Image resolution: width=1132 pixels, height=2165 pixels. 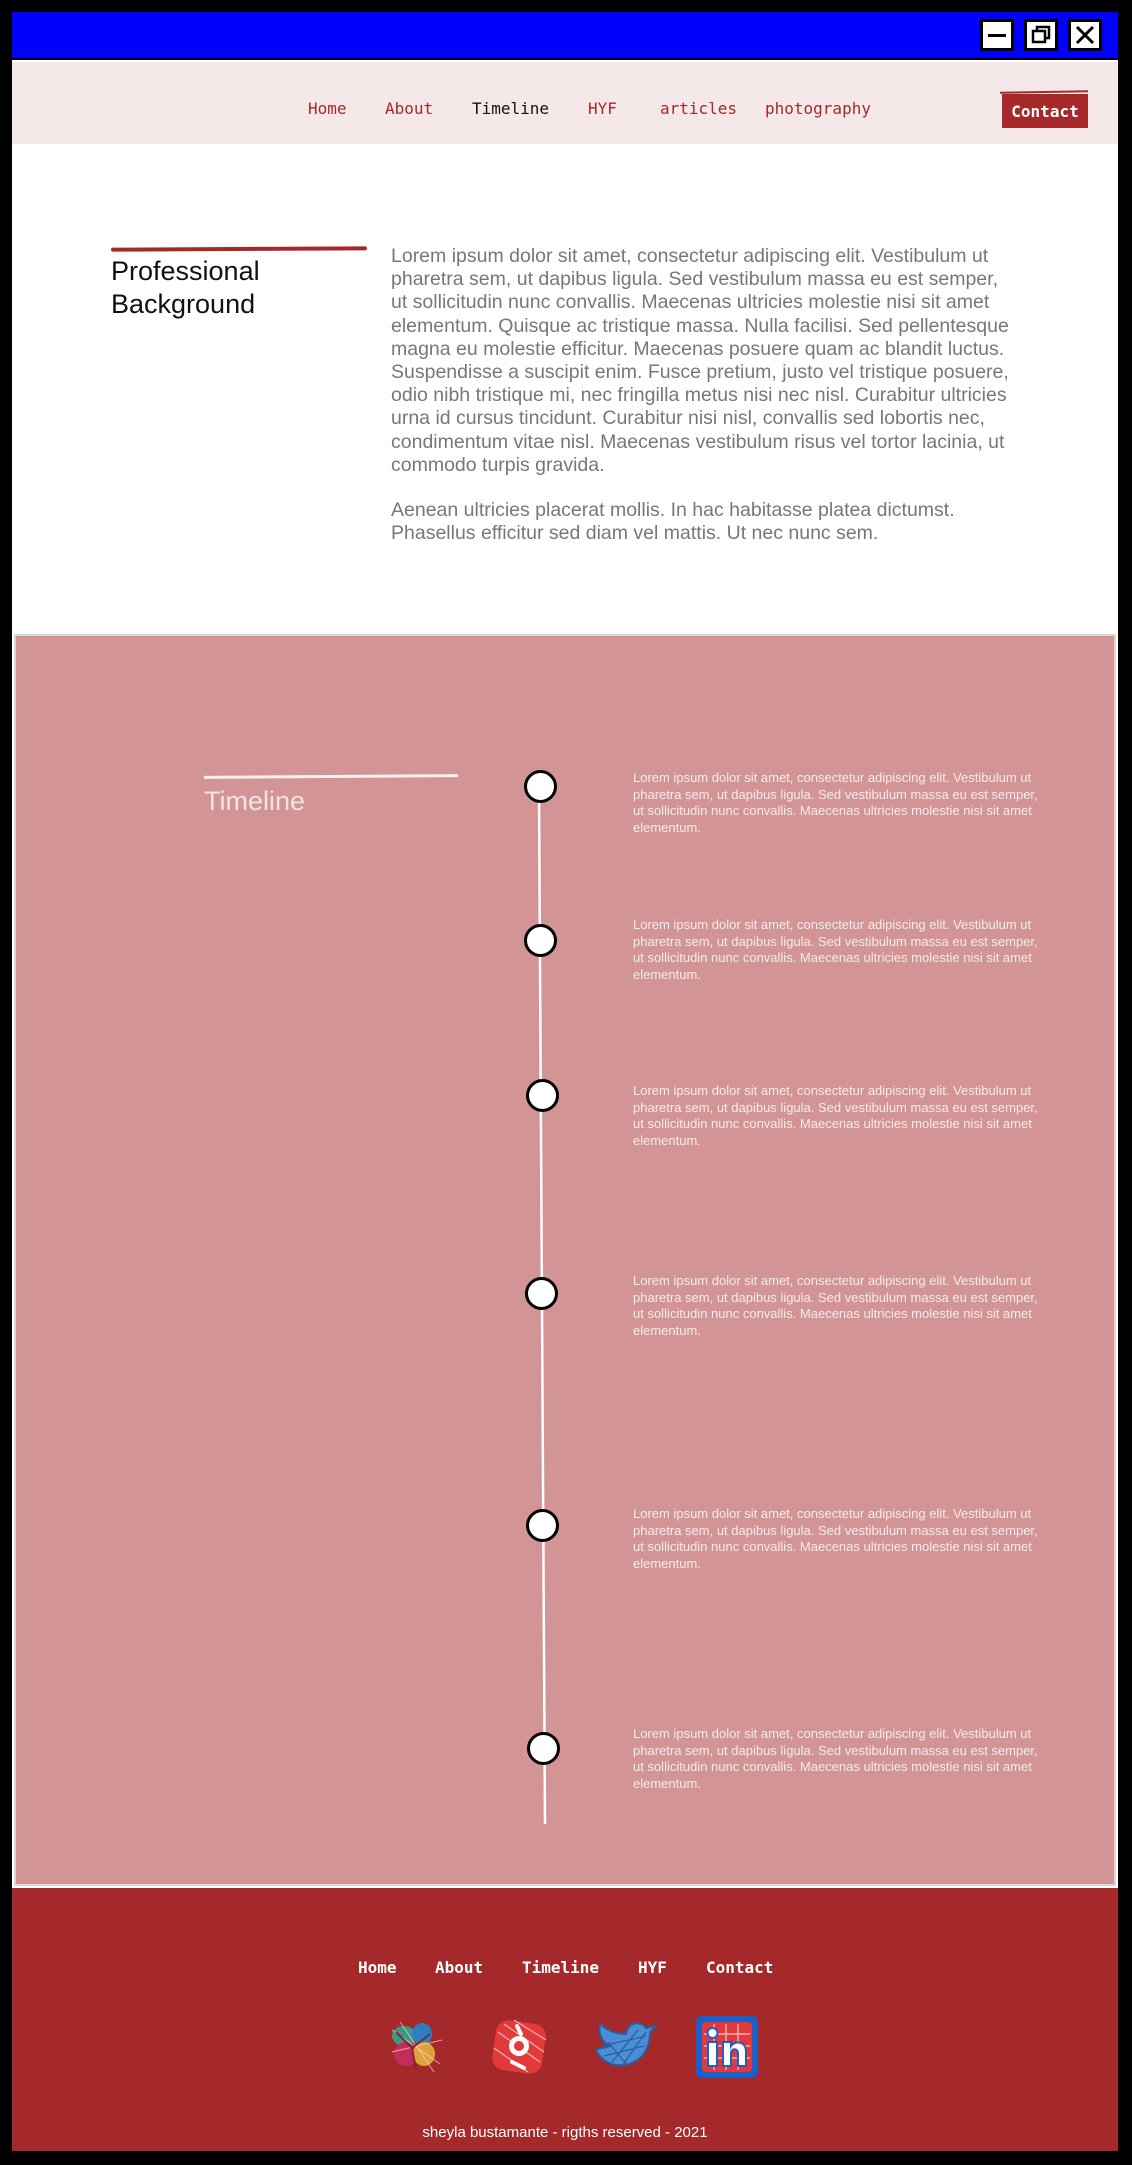 What do you see at coordinates (511, 108) in the screenshot?
I see `nav-timeline: Timeline` at bounding box center [511, 108].